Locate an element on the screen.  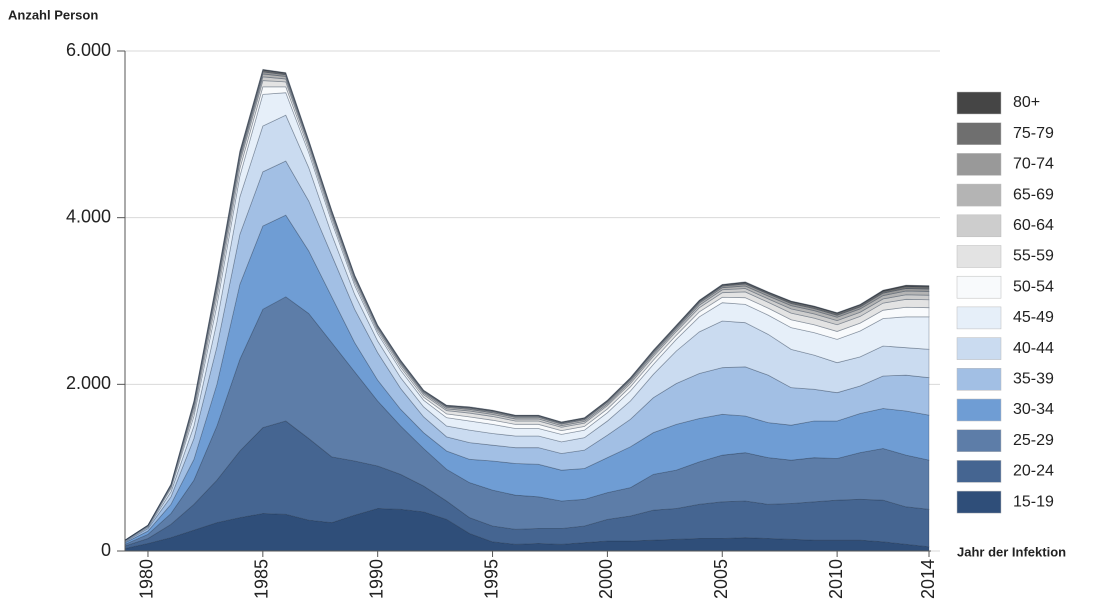
legend-label: 35-39 is located at coordinates (1033, 379).